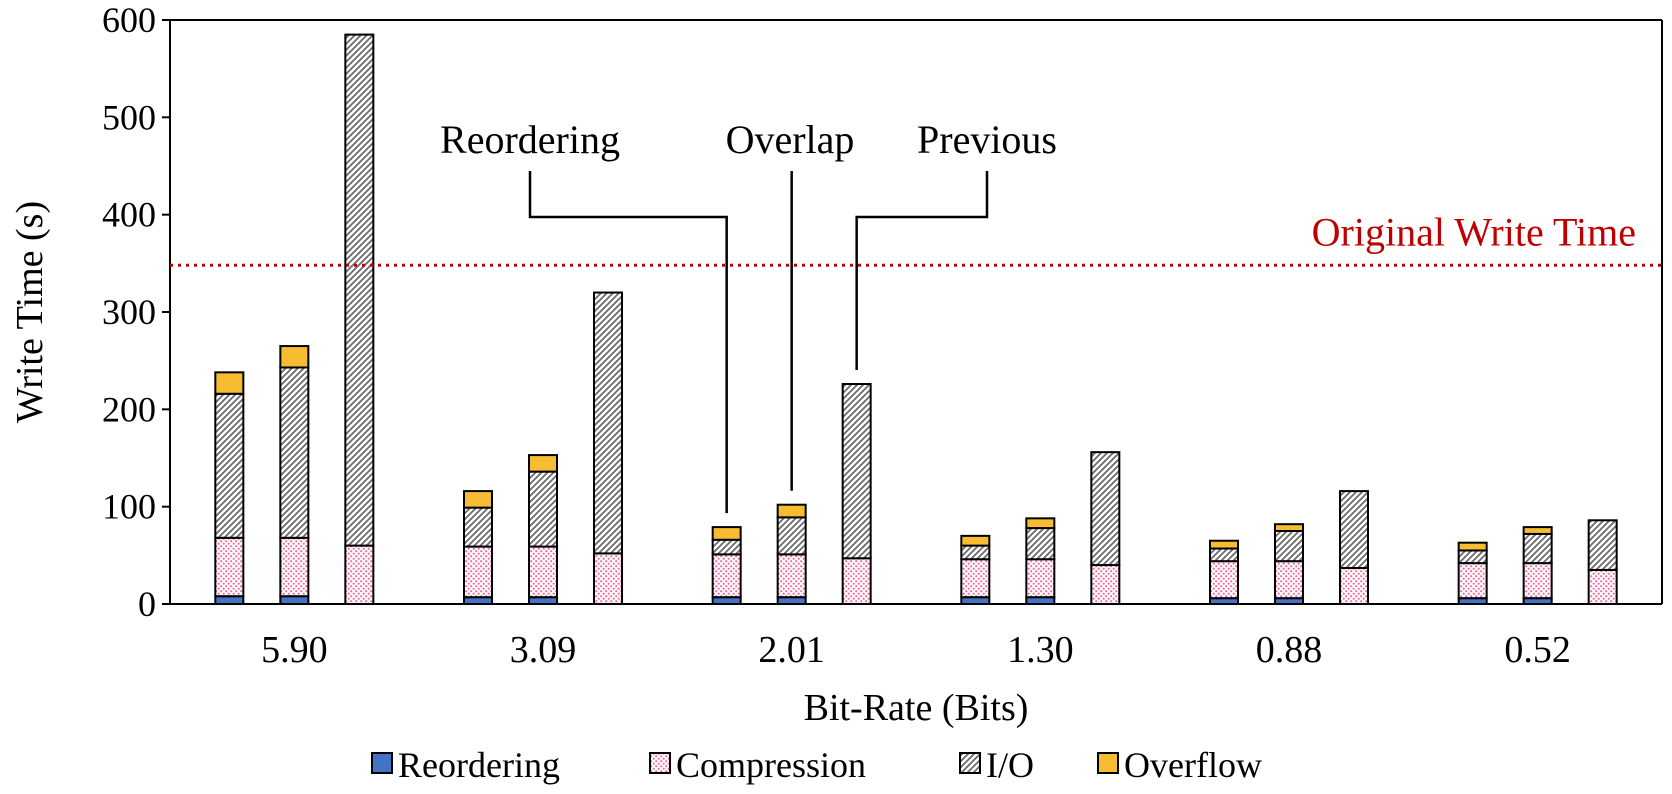 The width and height of the screenshot is (1672, 794). What do you see at coordinates (129, 117) in the screenshot?
I see `y-tick-label: 500` at bounding box center [129, 117].